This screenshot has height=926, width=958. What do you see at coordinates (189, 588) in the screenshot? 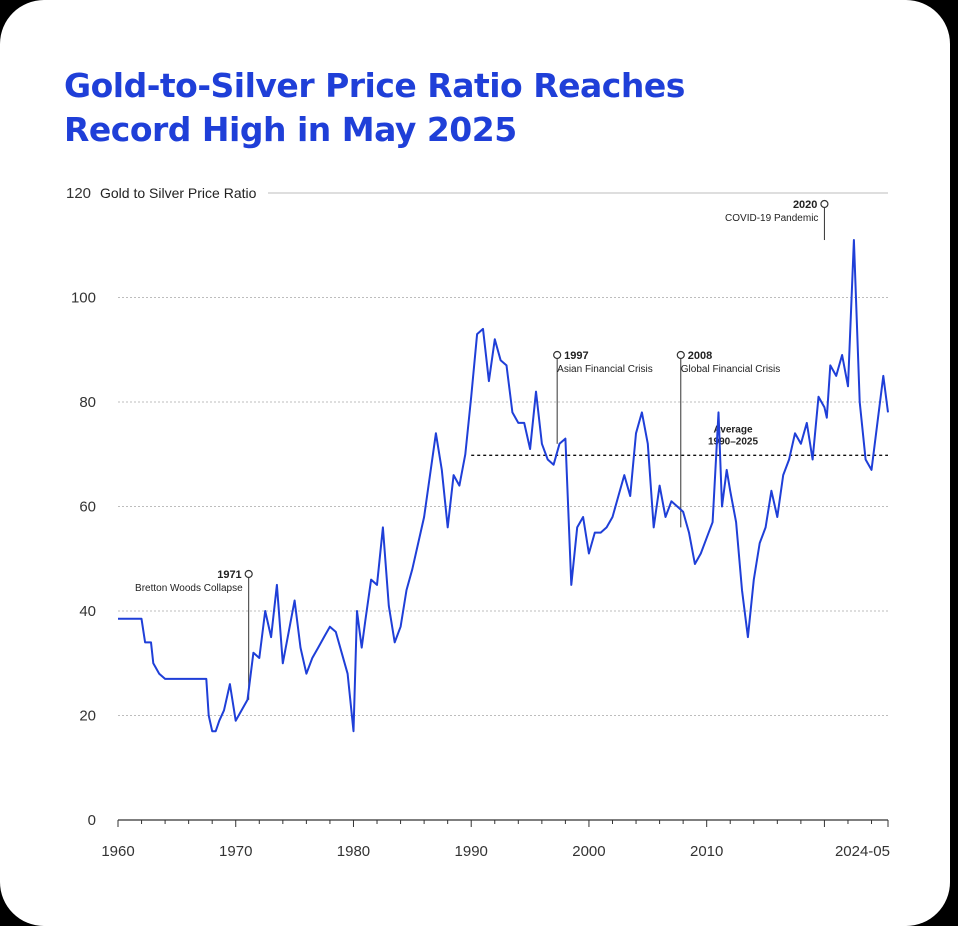
I see `annotation-text: Bretton Woods Collapse` at bounding box center [189, 588].